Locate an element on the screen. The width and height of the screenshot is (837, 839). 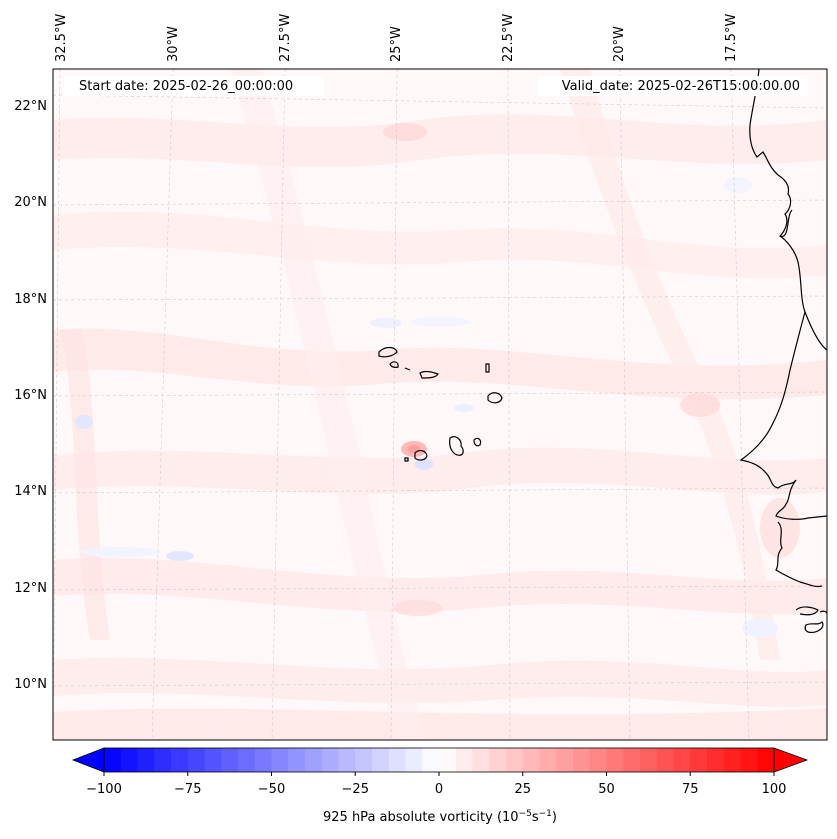
colorbar-label: 925 hPa absolute vorticity (10−5s−1) is located at coordinates (440, 817).